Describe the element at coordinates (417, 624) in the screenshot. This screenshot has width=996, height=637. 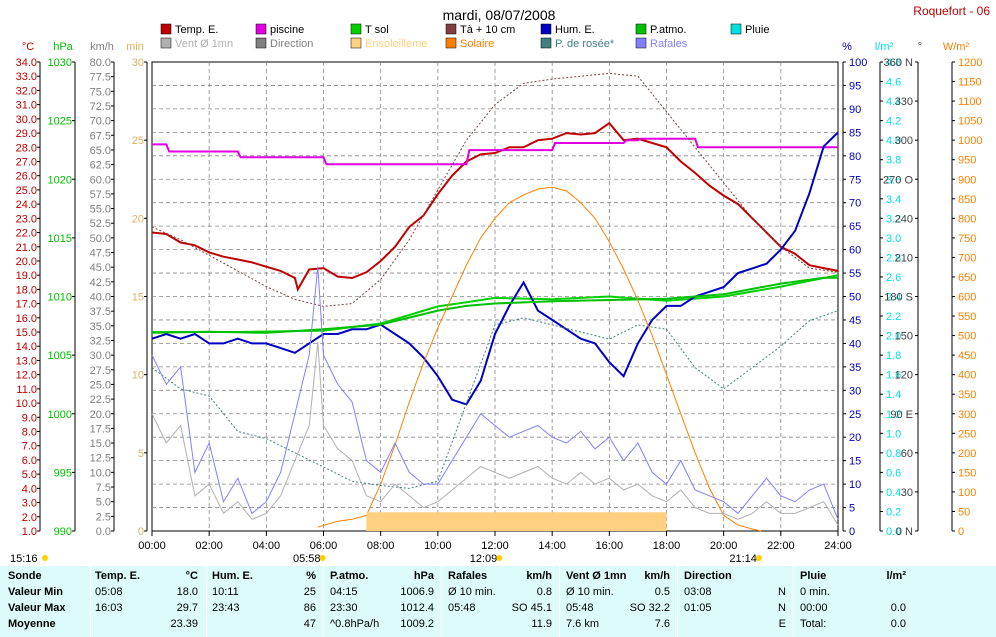
I see `summary-cell: 1009.2` at that location.